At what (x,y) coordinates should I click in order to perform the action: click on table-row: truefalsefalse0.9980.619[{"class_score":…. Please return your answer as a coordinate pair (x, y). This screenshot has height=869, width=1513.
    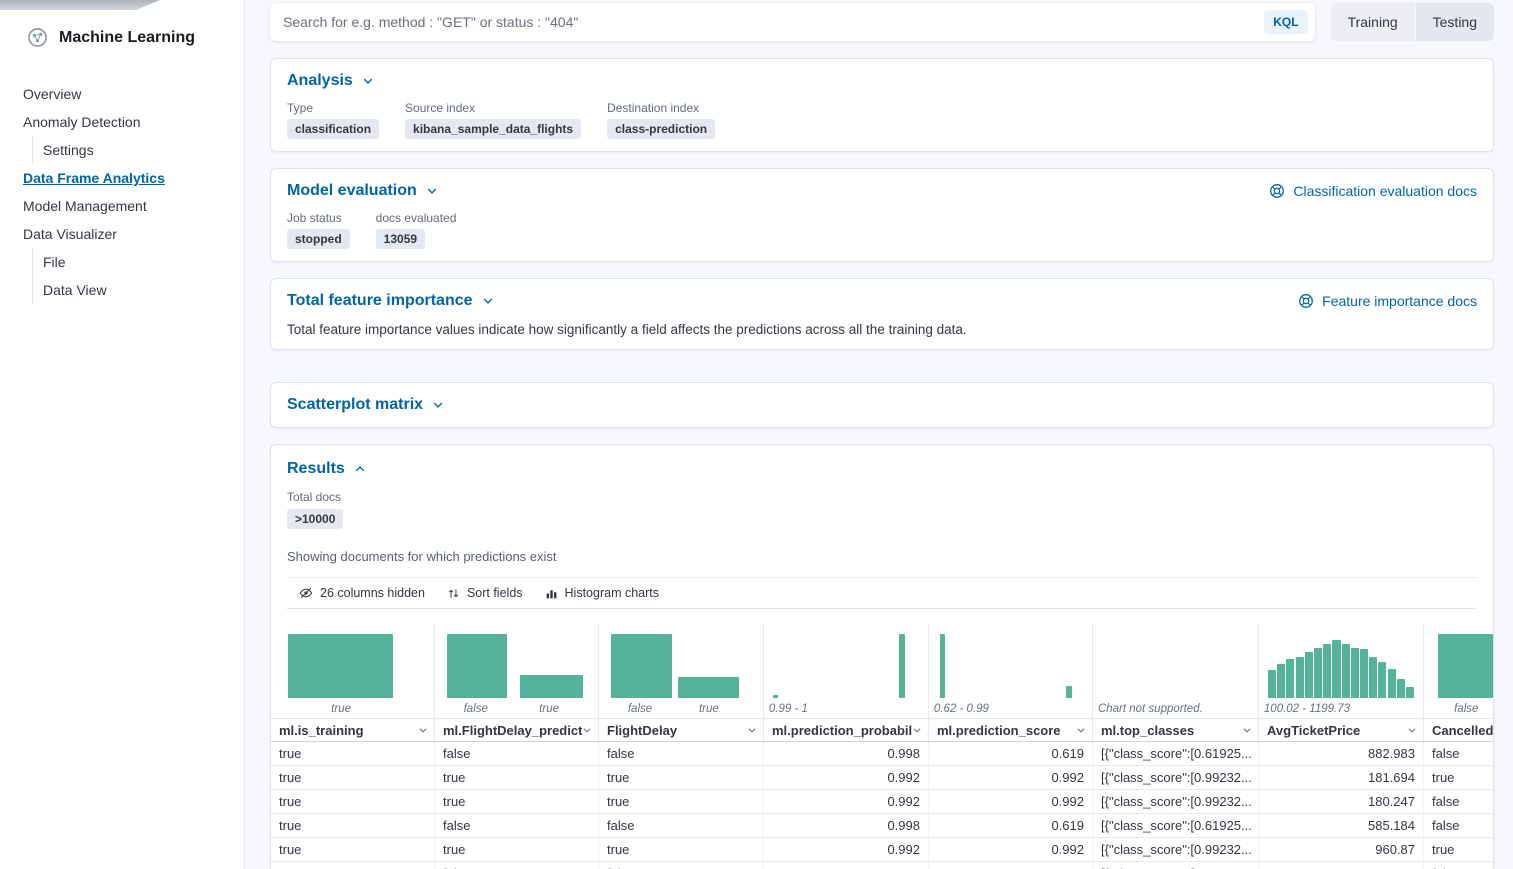
    Looking at the image, I should click on (882, 865).